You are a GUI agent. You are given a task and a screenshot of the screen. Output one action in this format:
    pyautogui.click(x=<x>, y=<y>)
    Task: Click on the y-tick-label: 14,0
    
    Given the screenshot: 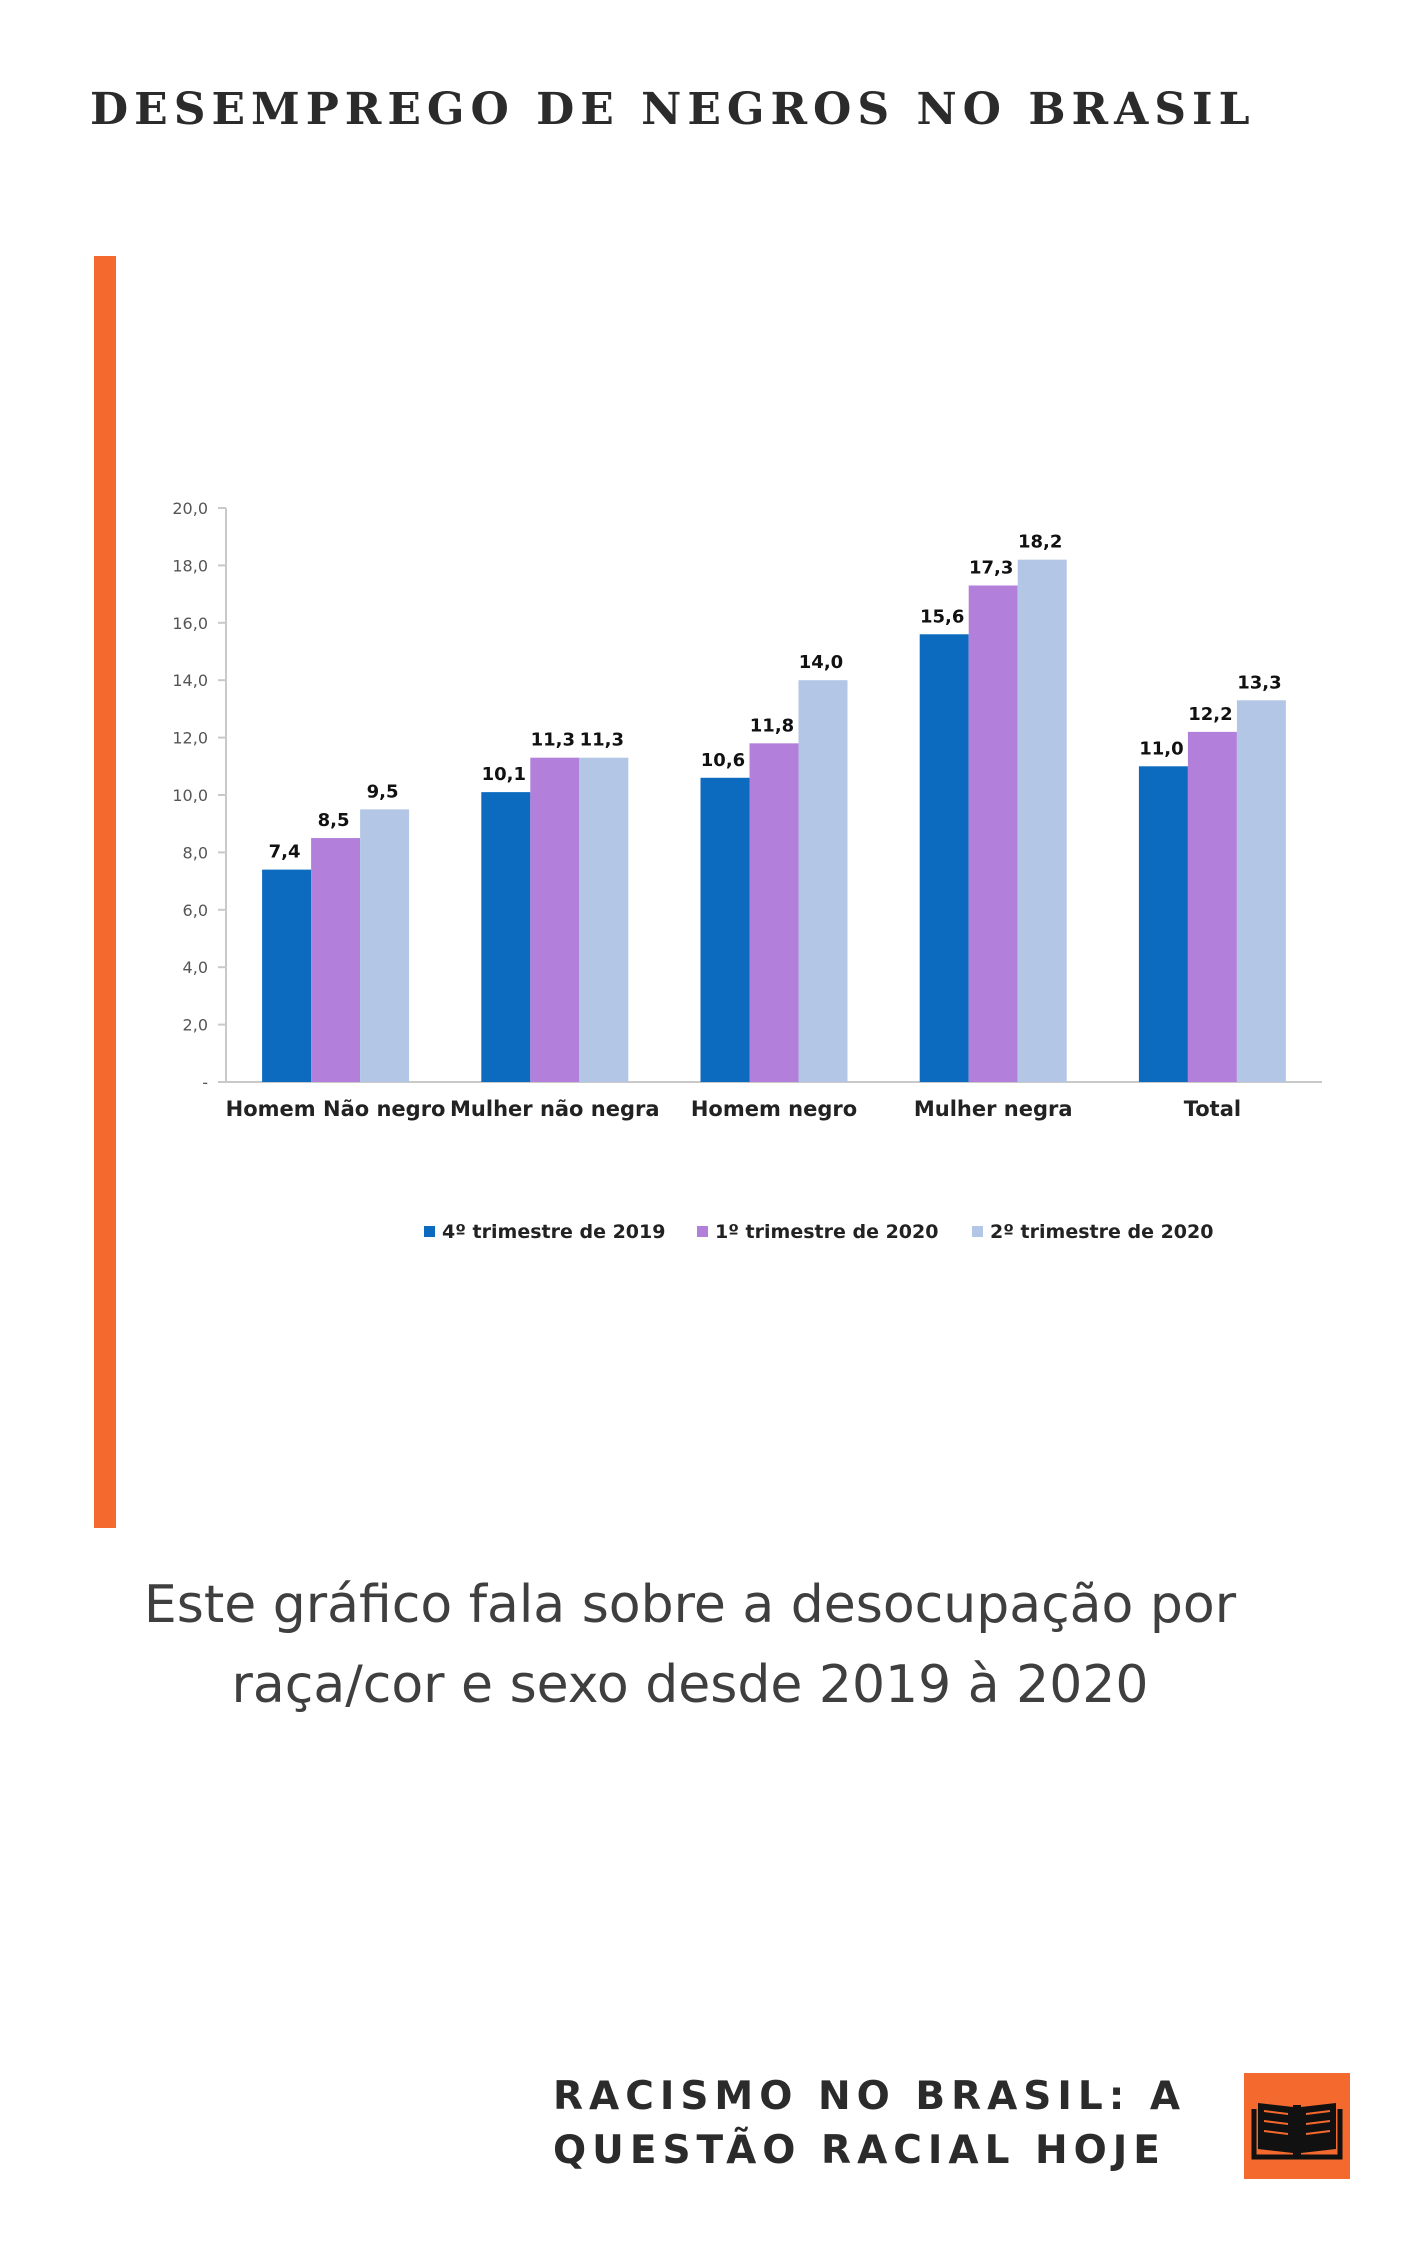 What is the action you would take?
    pyautogui.click(x=190, y=680)
    